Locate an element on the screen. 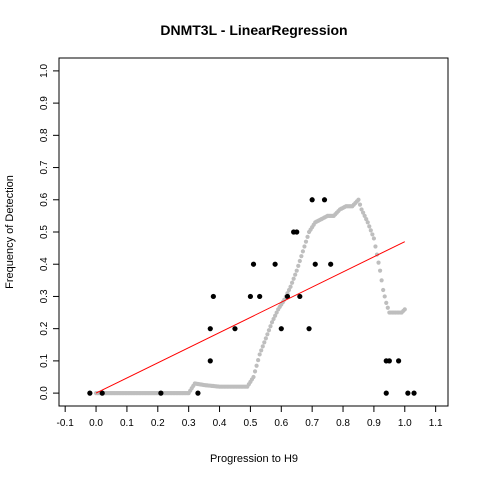 Image resolution: width=480 pixels, height=480 pixels. x-tick-label: 0.5 is located at coordinates (250, 423).